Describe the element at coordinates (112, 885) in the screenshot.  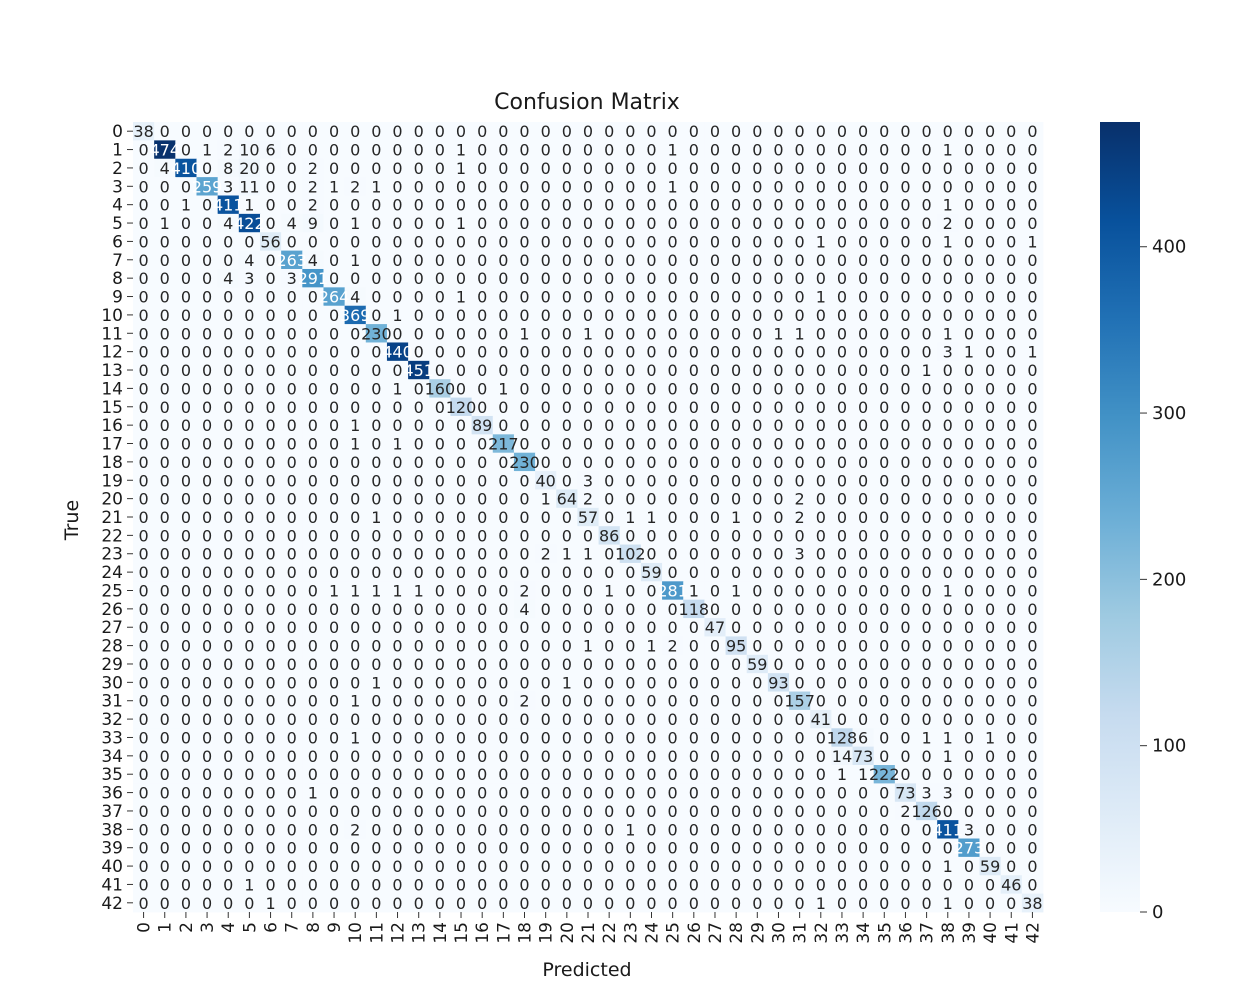
I see `y-tick-label: 41` at that location.